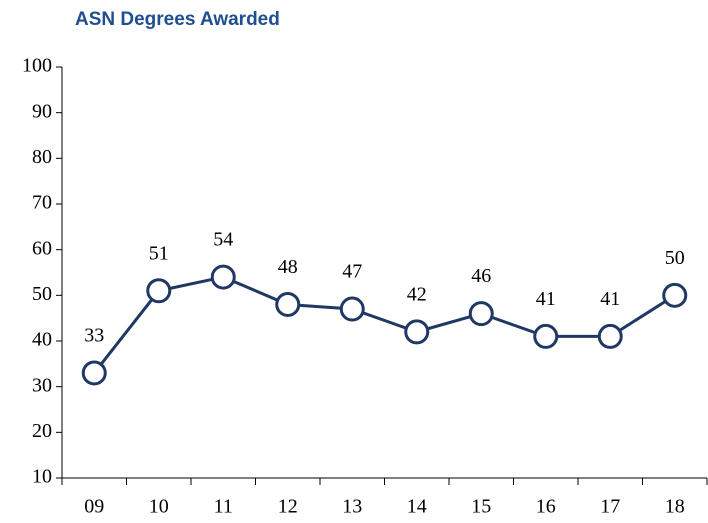  What do you see at coordinates (675, 258) in the screenshot?
I see `data-label: 50` at bounding box center [675, 258].